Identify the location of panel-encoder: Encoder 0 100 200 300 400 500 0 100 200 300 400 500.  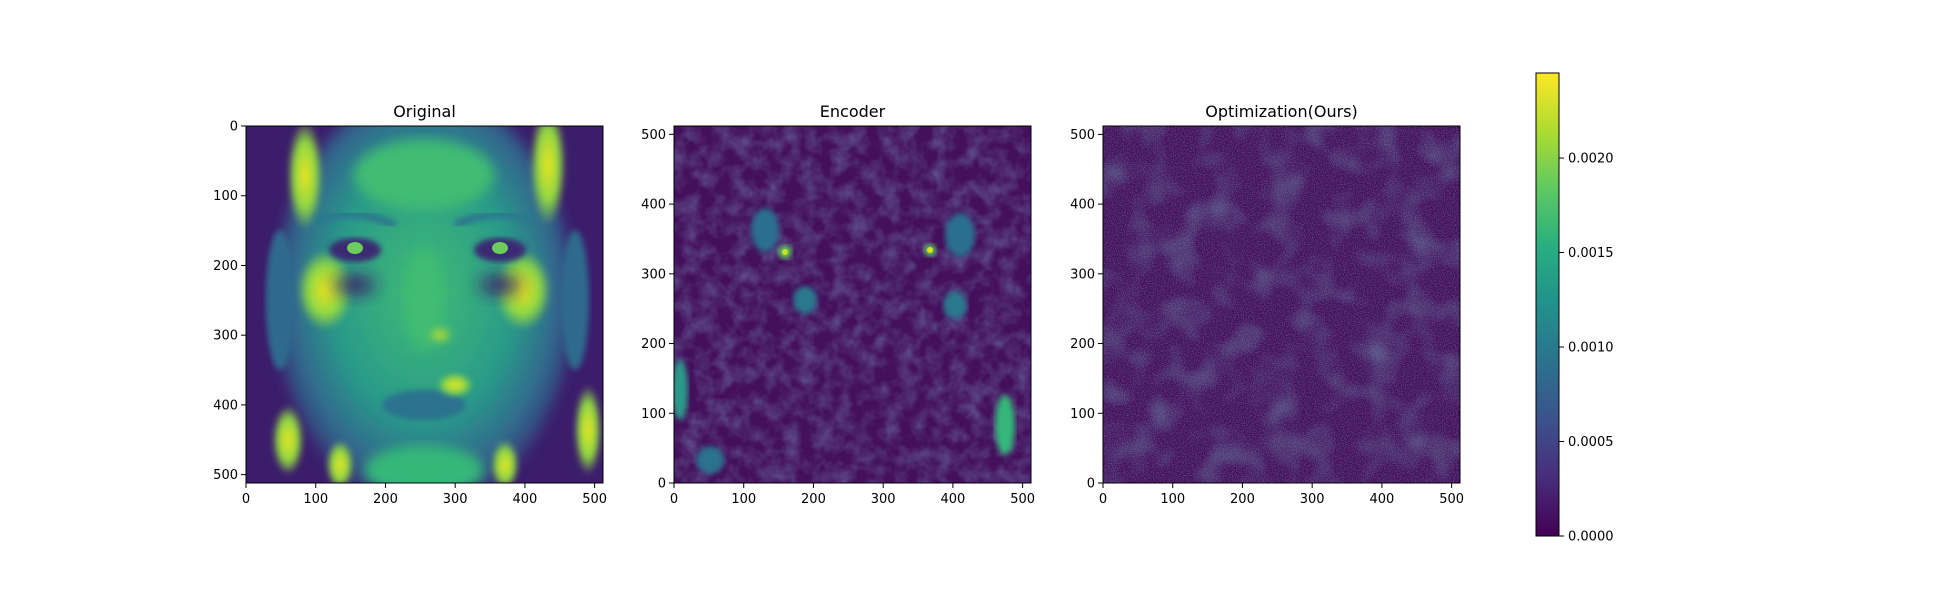
(838, 304).